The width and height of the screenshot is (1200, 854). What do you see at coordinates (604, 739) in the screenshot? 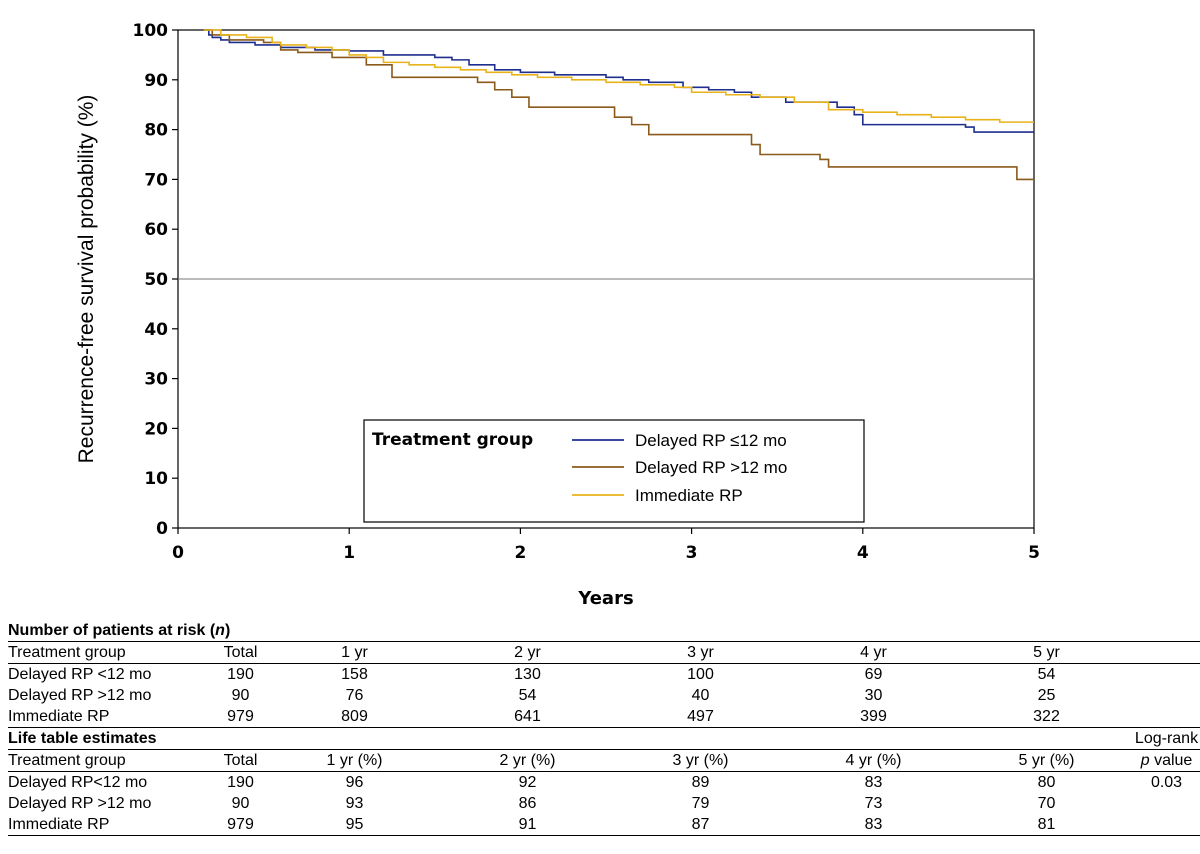
I see `life-table-title-row: Life table estimates Log-rank` at bounding box center [604, 739].